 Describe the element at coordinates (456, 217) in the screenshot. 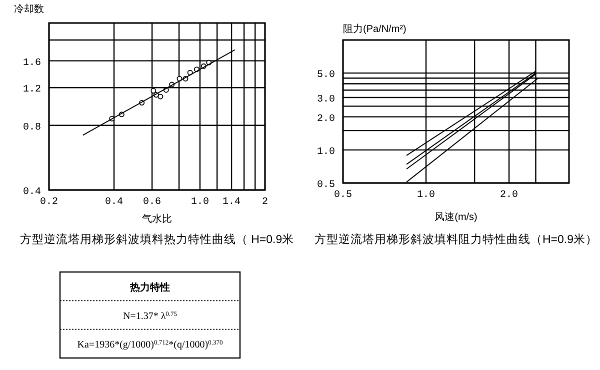

I see `x-axis-title: 风速(m/s)` at that location.